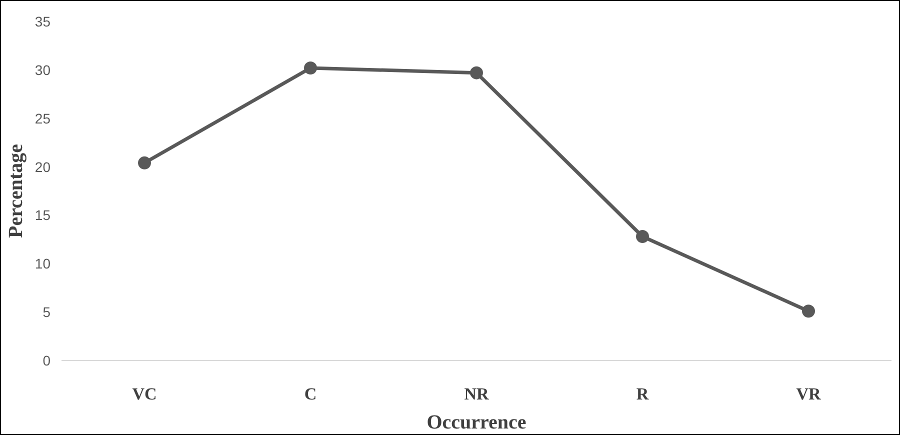 The image size is (904, 439). What do you see at coordinates (310, 394) in the screenshot?
I see `x-tick-label: C` at bounding box center [310, 394].